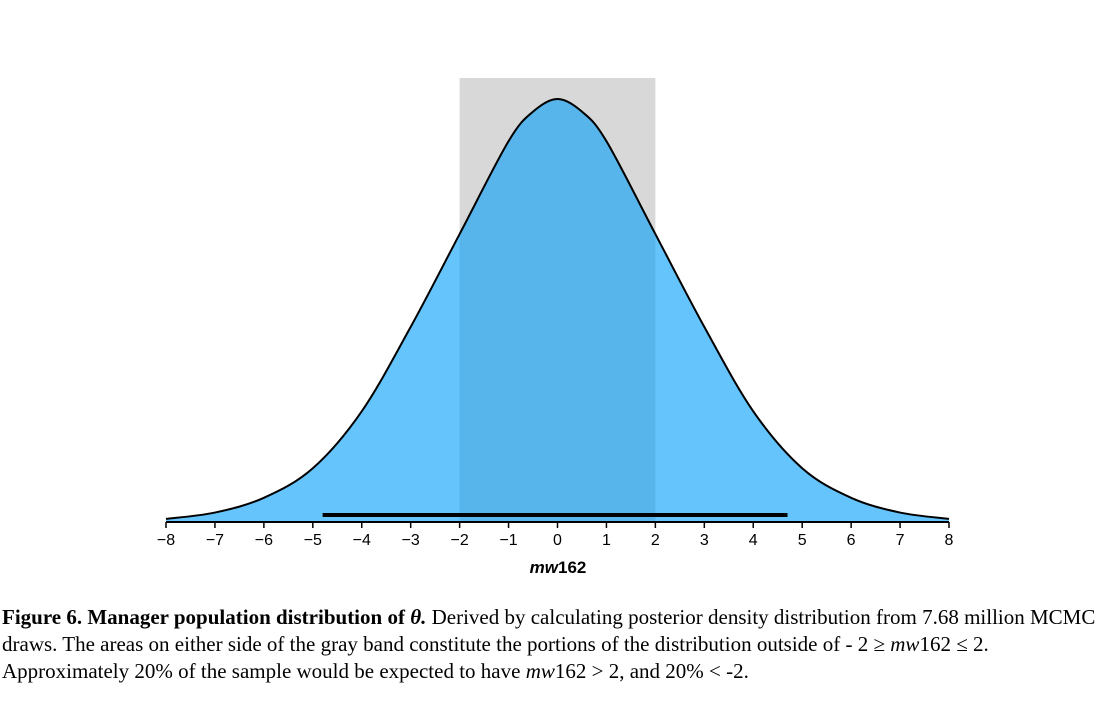  What do you see at coordinates (362, 540) in the screenshot?
I see `x-tick-label: −4` at bounding box center [362, 540].